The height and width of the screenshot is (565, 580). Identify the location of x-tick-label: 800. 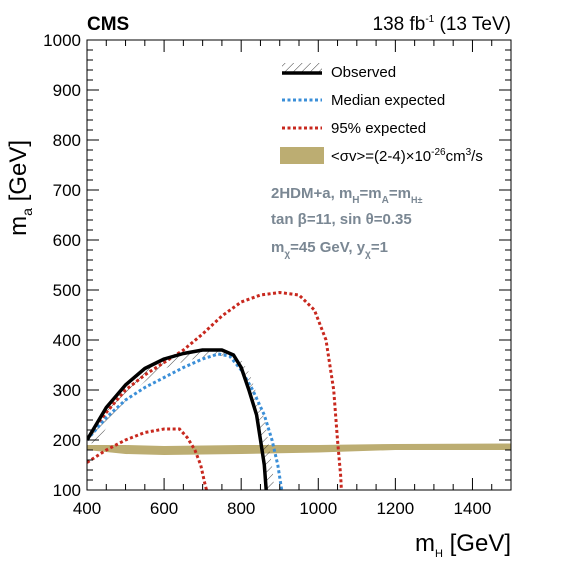
(241, 508).